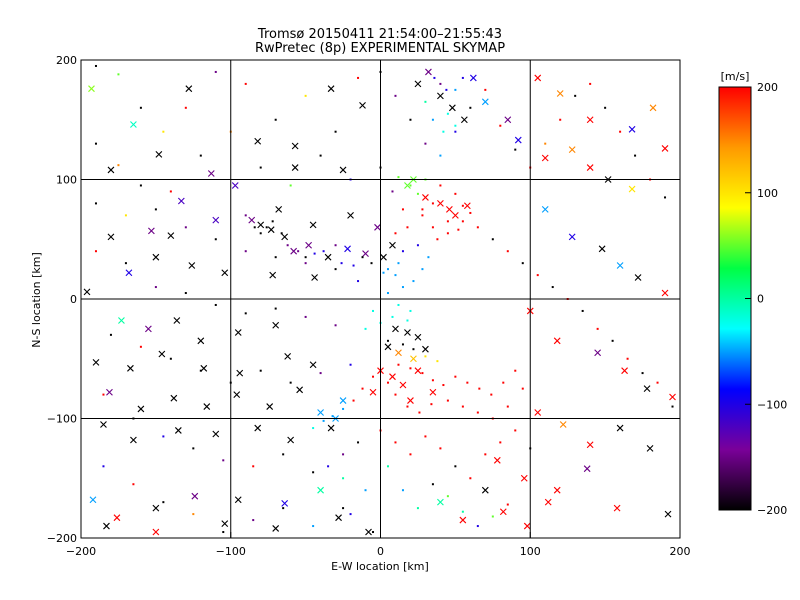  I want to click on y-axis-ticks: −200 −100 0 100 200, so click(67, 299).